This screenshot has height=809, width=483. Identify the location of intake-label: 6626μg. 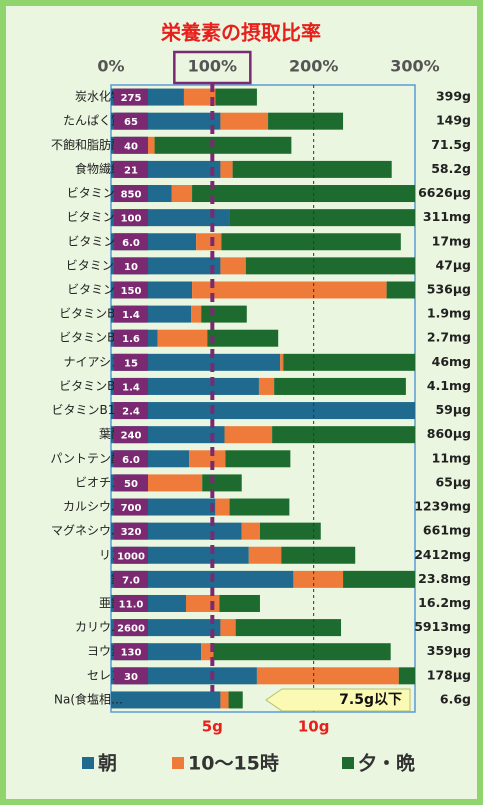
(444, 192).